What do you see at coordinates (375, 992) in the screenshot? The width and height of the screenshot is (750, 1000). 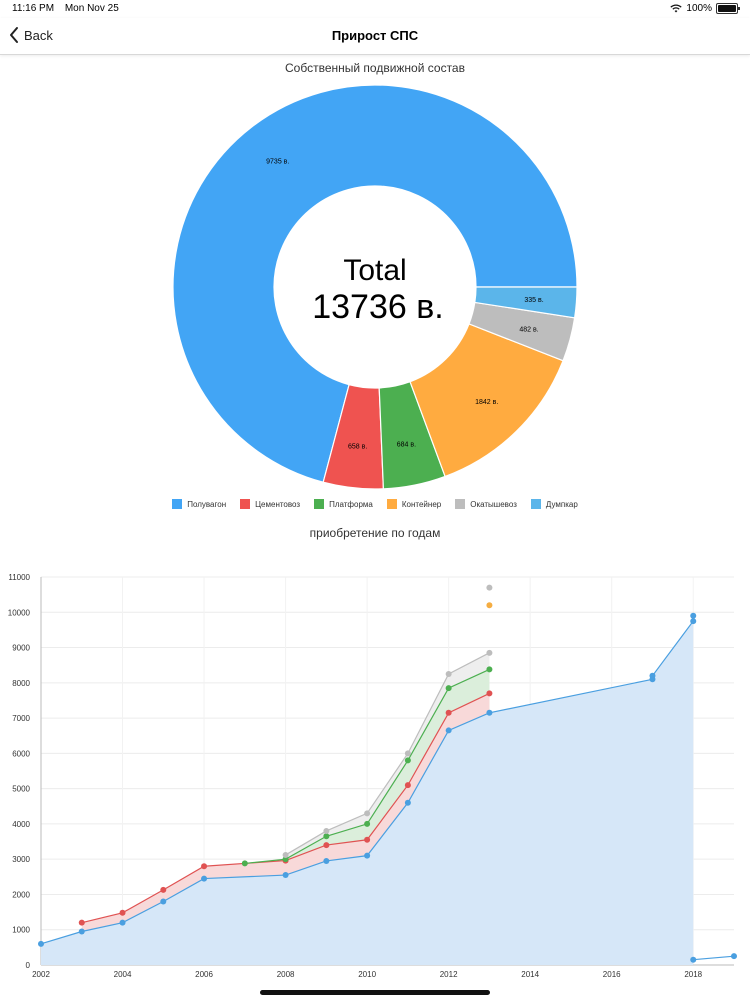 I see `home-indicator` at bounding box center [375, 992].